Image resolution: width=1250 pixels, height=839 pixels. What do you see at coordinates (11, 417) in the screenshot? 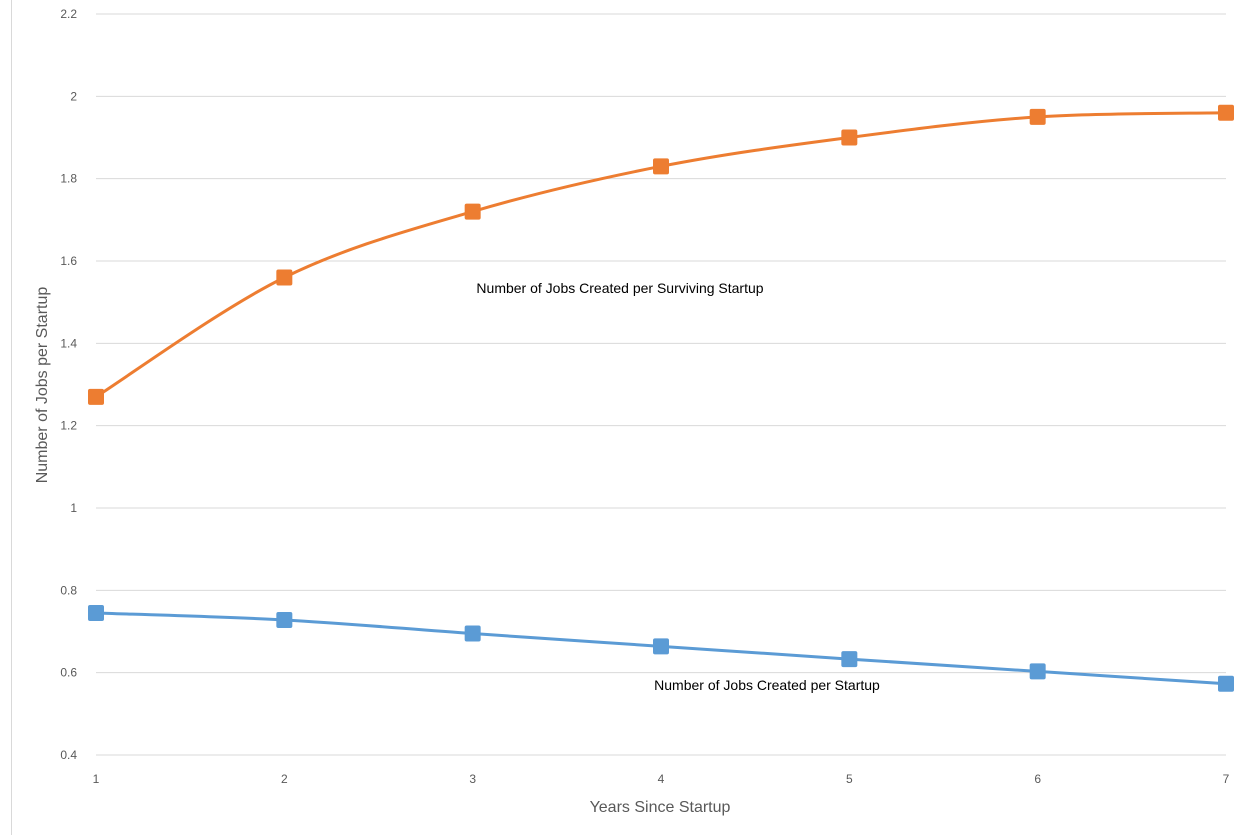
I see `chart-frame-edge` at bounding box center [11, 417].